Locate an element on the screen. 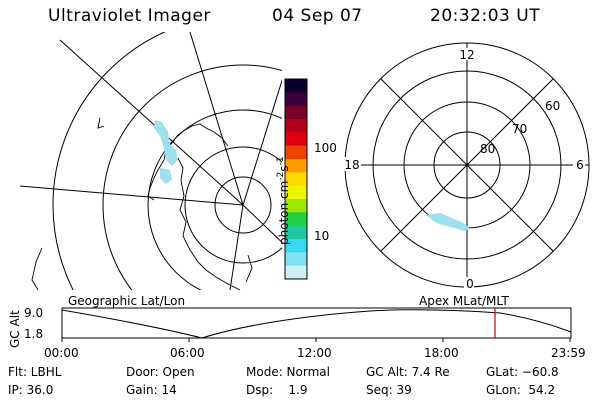  app-title: Ultraviolet Imager is located at coordinates (129, 16).